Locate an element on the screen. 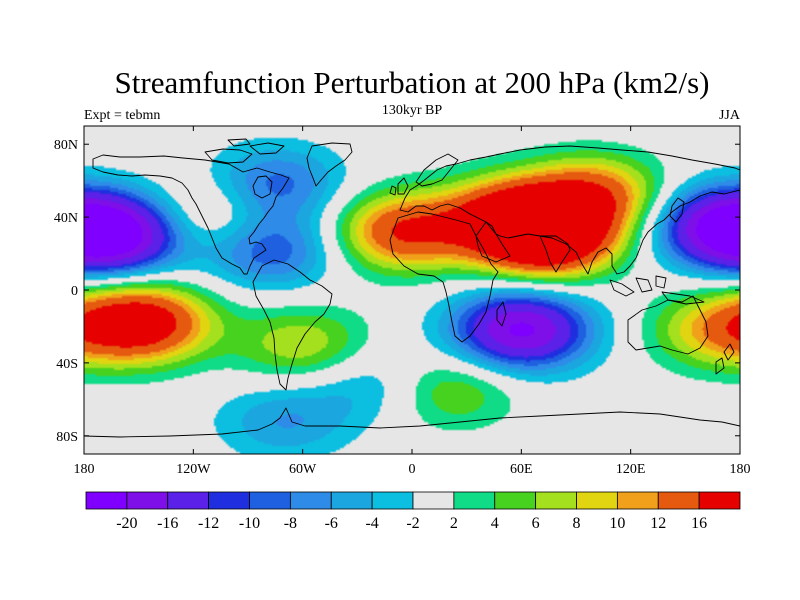  coast-eurasia is located at coordinates (569, 210).